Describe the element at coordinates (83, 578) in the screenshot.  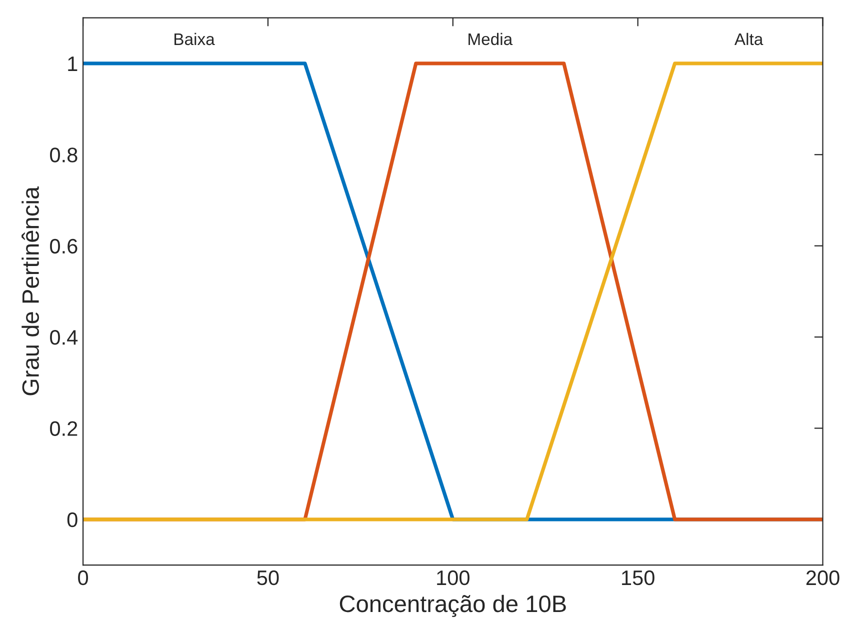
I see `x-tick-label: 0` at that location.